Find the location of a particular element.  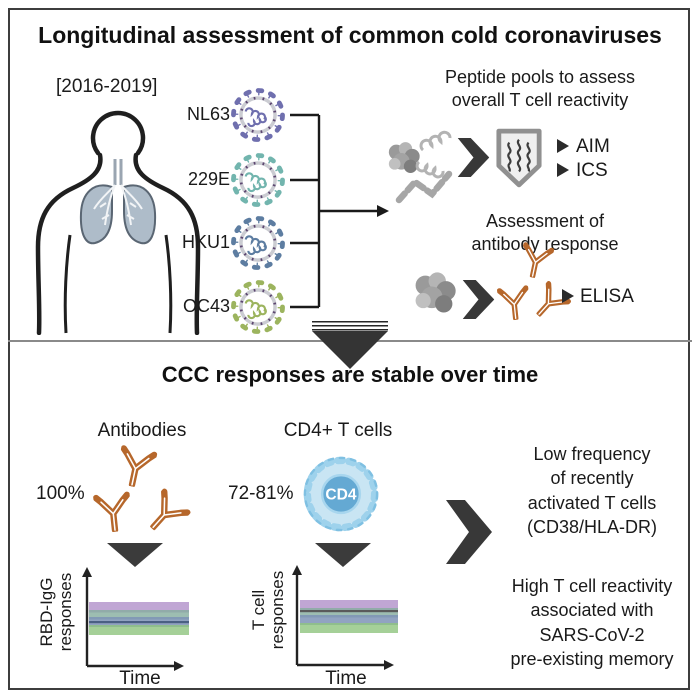

ics-label: ICS is located at coordinates (592, 170).